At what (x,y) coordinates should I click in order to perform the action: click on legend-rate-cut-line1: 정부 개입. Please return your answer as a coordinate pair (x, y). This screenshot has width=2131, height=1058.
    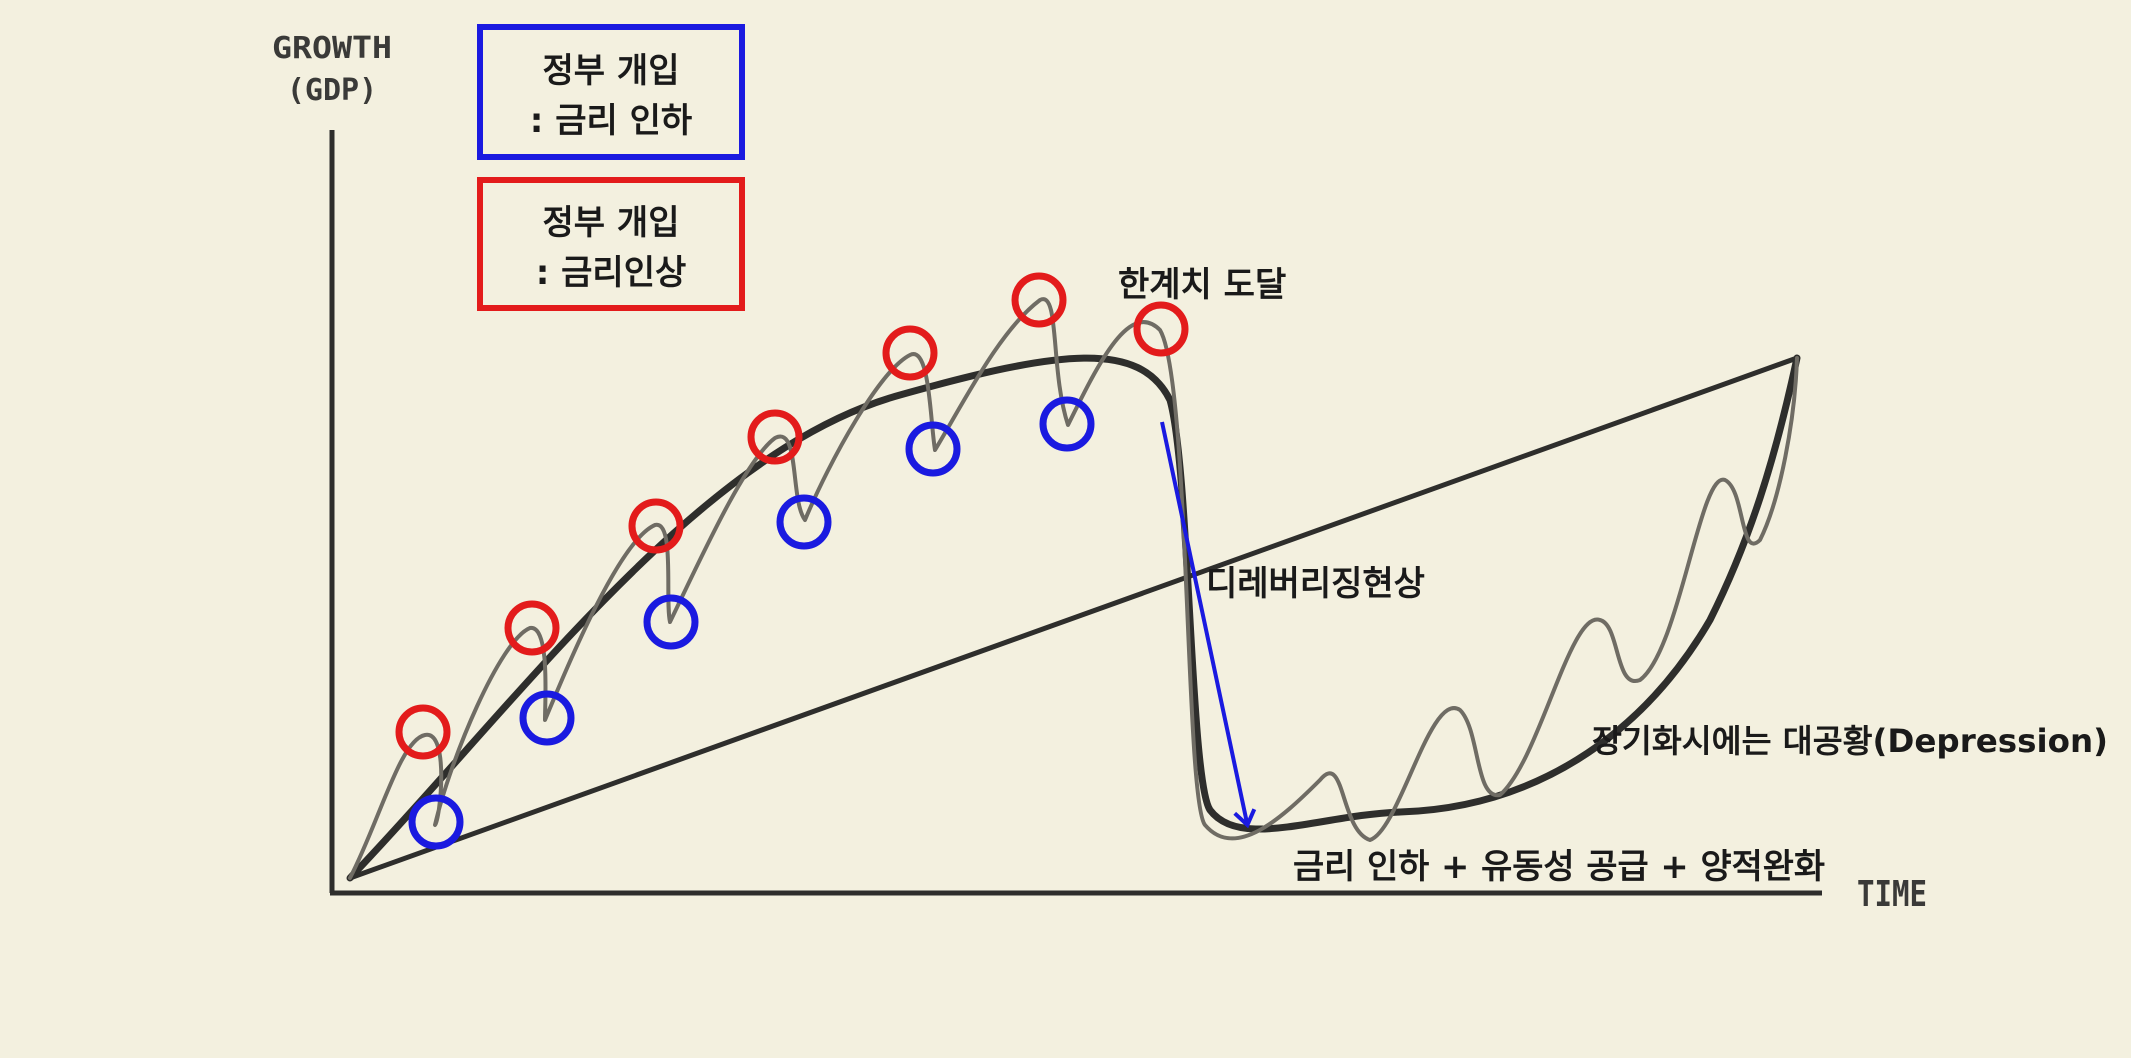
    Looking at the image, I should click on (611, 71).